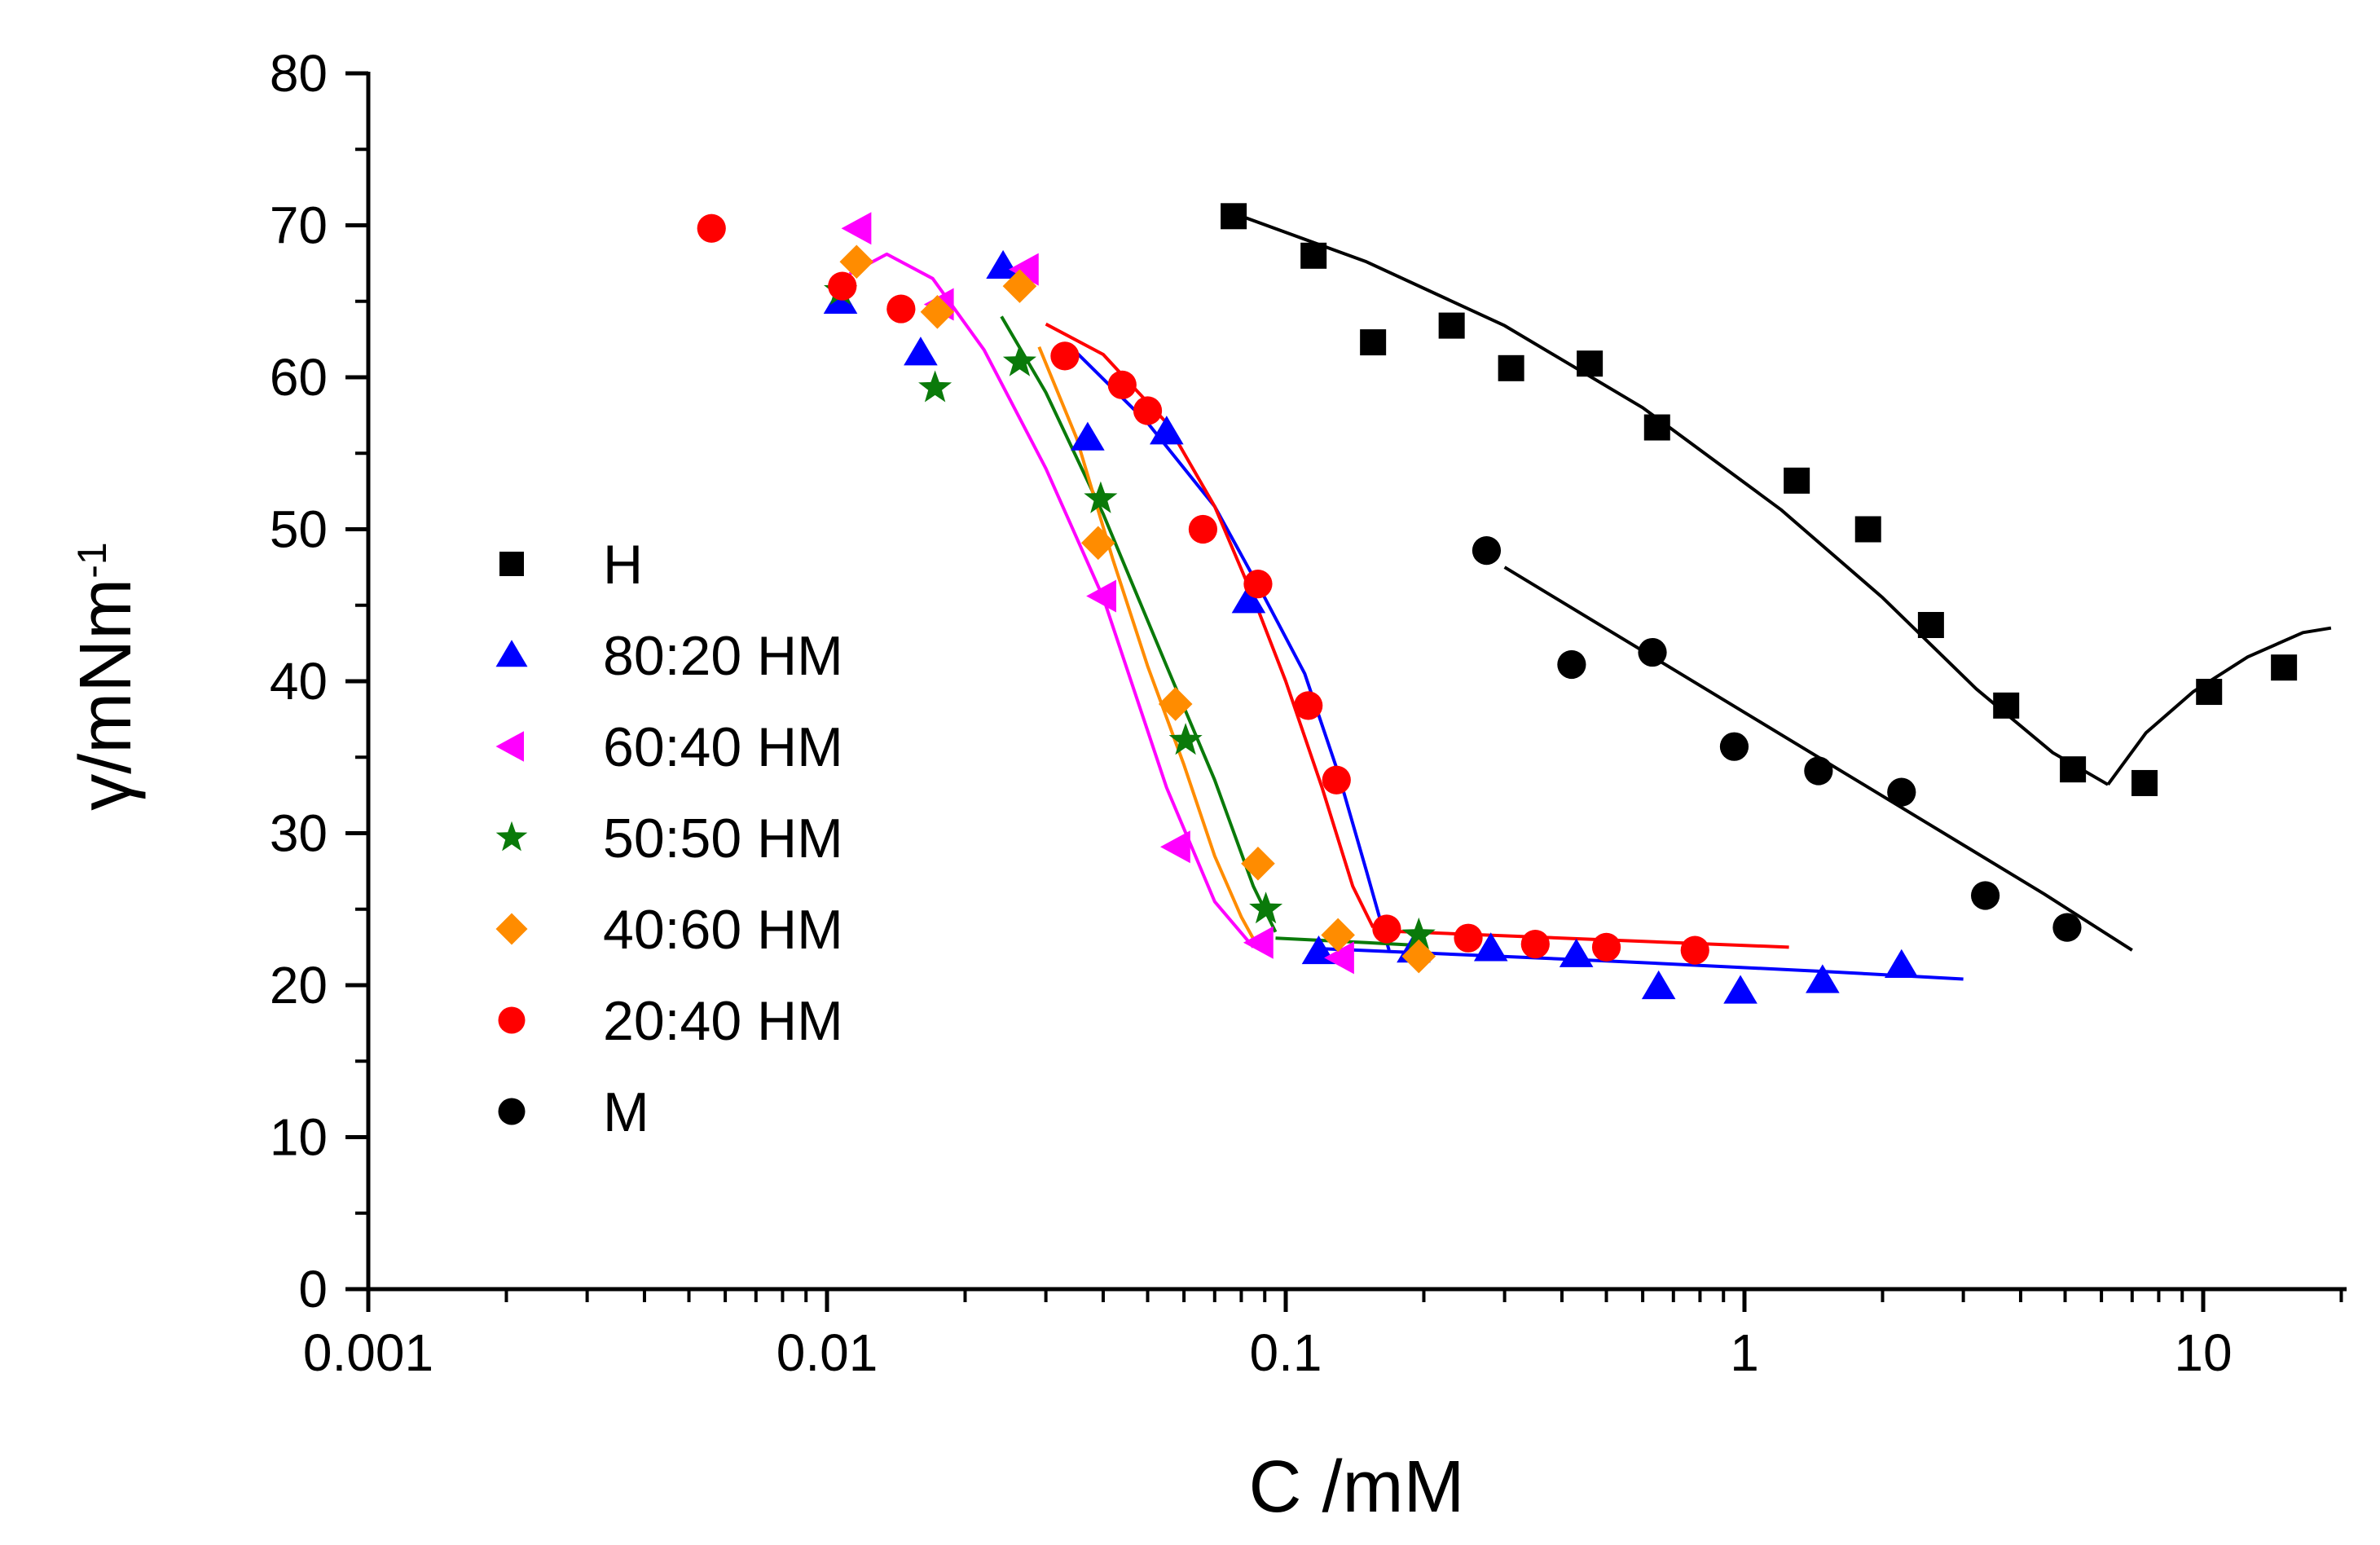  What do you see at coordinates (1744, 1353) in the screenshot?
I see `x-tick-label: 1` at bounding box center [1744, 1353].